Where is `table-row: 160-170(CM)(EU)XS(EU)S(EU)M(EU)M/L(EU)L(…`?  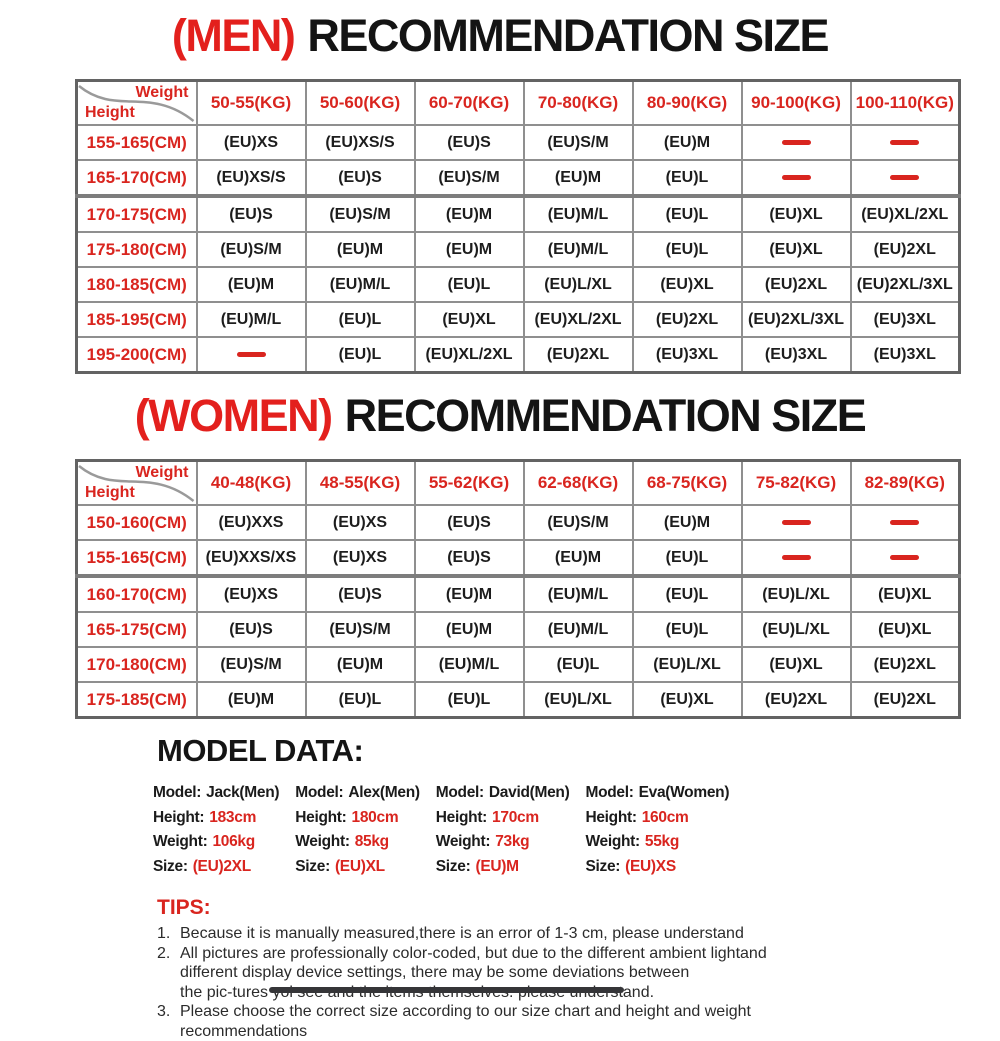 table-row: 160-170(CM)(EU)XS(EU)S(EU)M(EU)M/L(EU)L(… is located at coordinates (518, 594).